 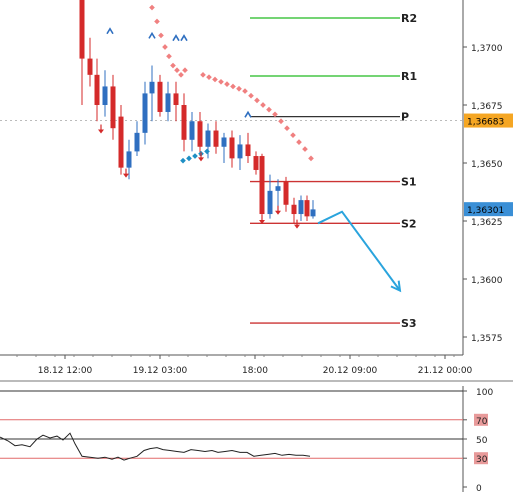 I want to click on pivot-label-s2: S2, so click(x=409, y=223).